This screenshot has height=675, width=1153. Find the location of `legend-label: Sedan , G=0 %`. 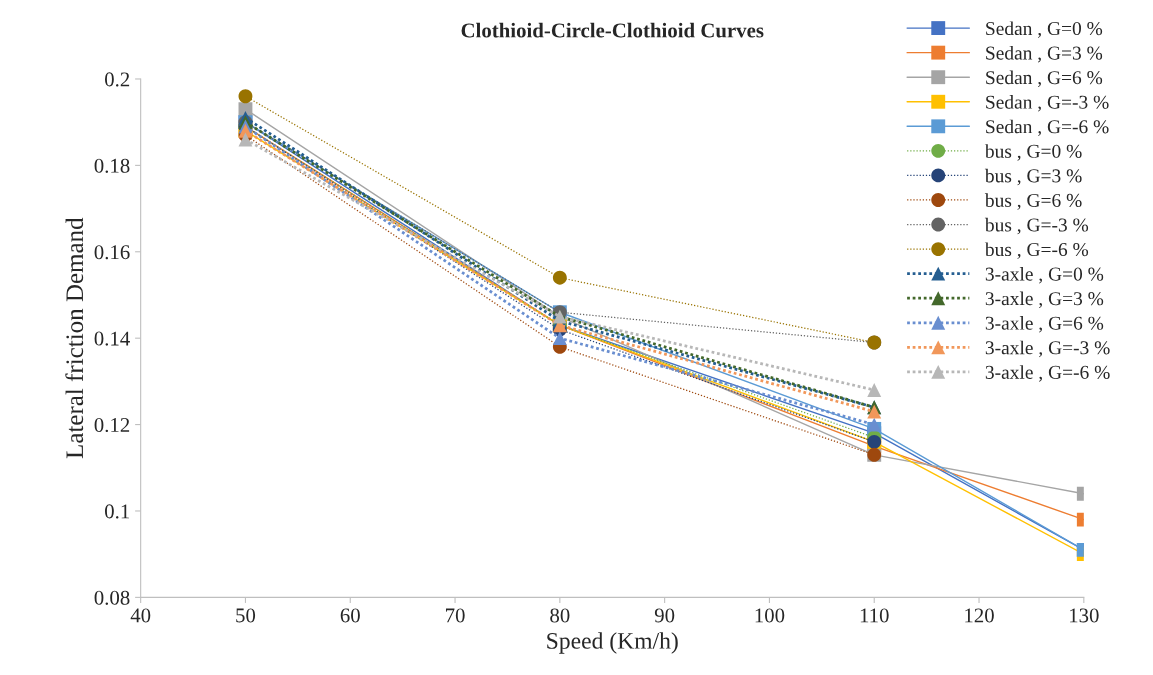

legend-label: Sedan , G=0 % is located at coordinates (1044, 29).